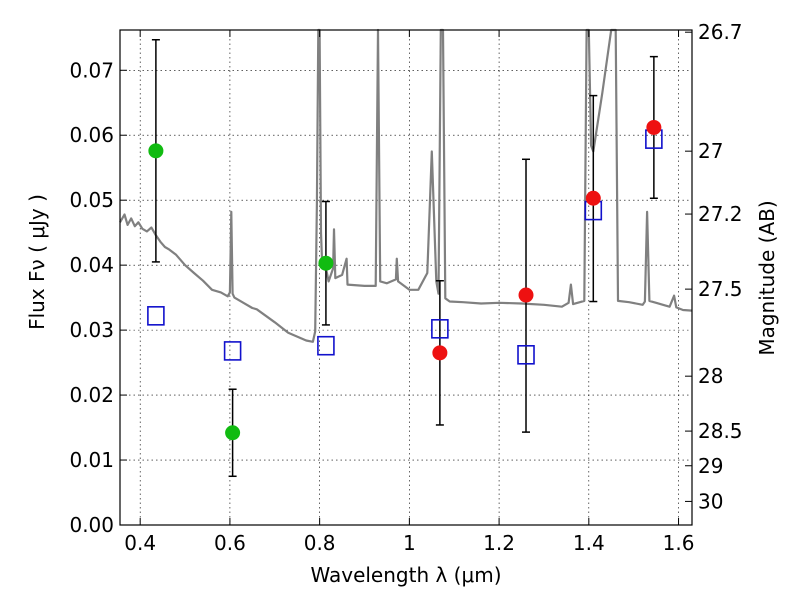 This screenshot has width=800, height=600. I want to click on y-tick-label: 0.02, so click(91, 395).